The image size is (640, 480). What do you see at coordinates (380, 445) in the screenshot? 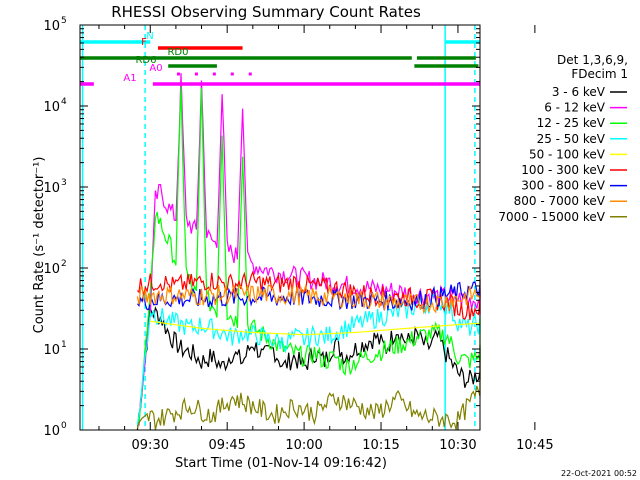
I see `x-tick-label: 10:15` at bounding box center [380, 445].